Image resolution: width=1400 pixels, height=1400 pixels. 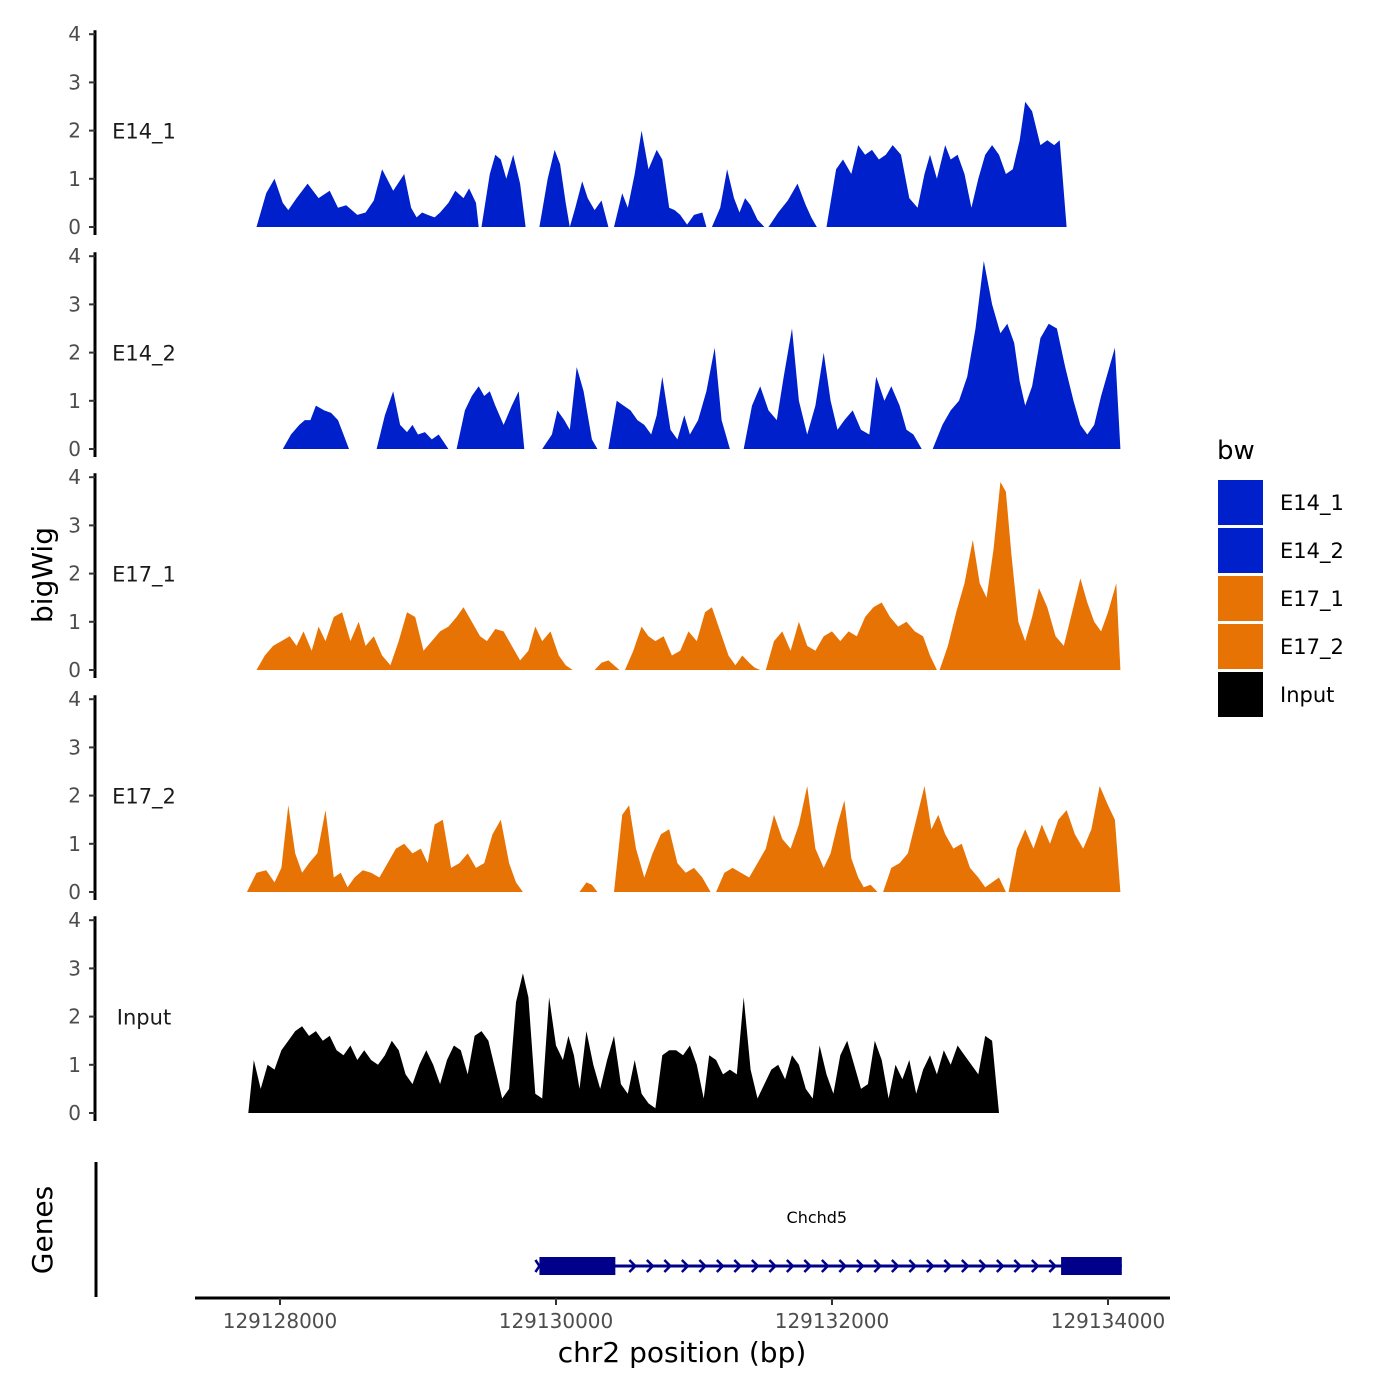 What do you see at coordinates (144, 354) in the screenshot?
I see `track-label-E14_2: E14_2` at bounding box center [144, 354].